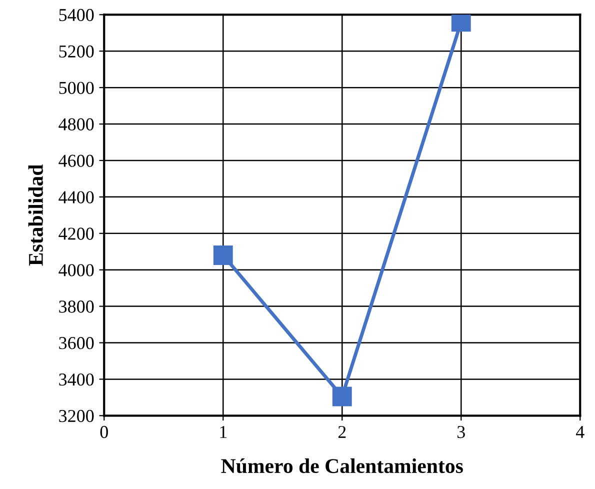  I want to click on y-tick-label: 4200, so click(76, 234).